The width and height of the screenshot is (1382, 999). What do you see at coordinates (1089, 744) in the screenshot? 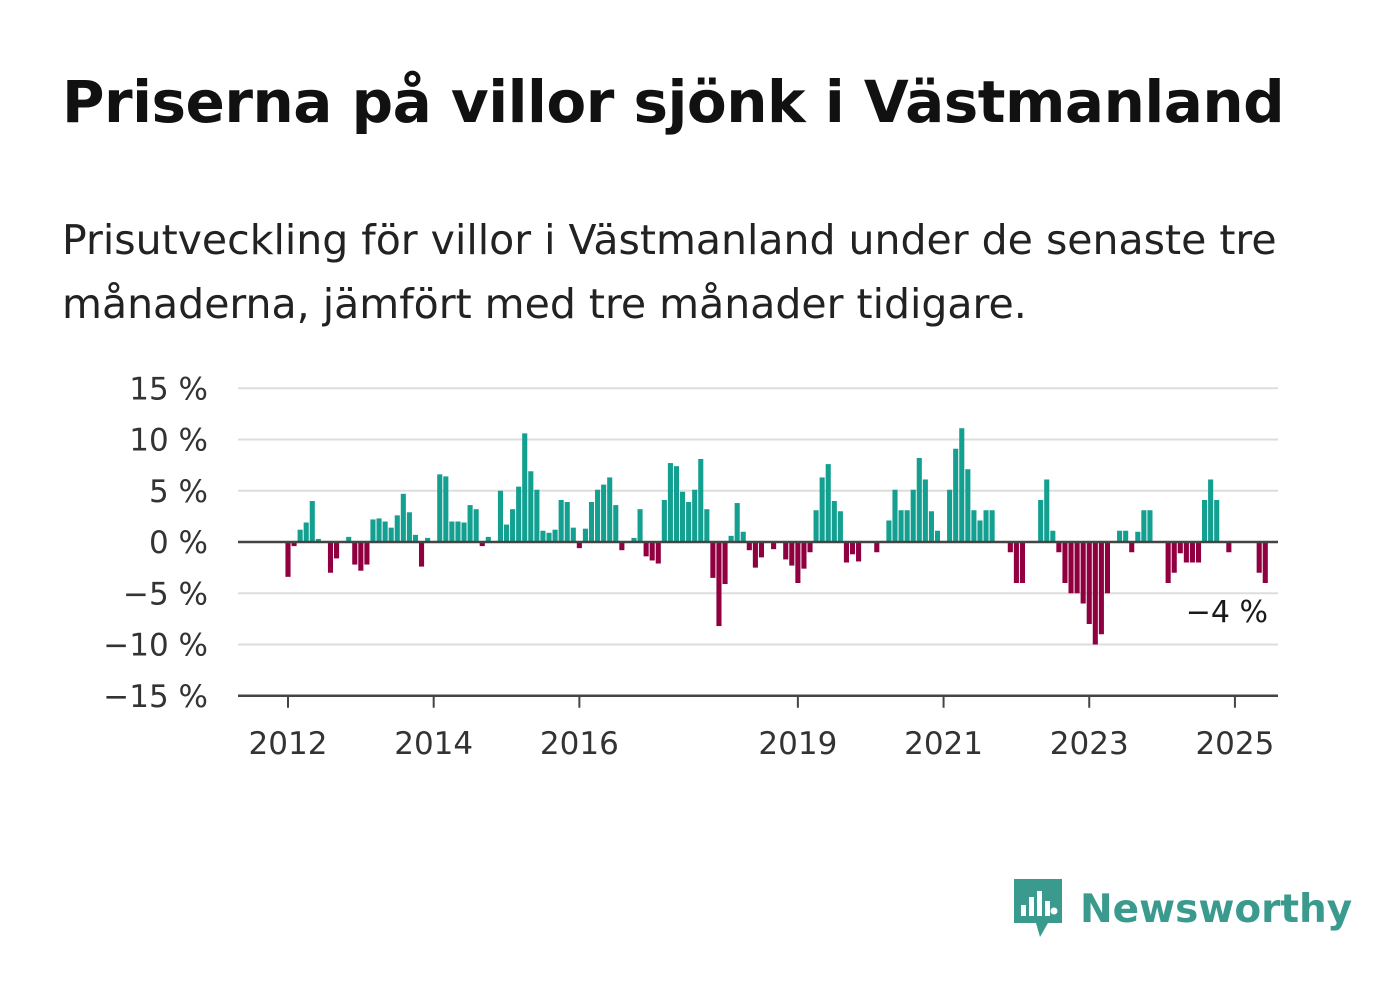
I see `x-tick-label: 2023` at bounding box center [1089, 744].